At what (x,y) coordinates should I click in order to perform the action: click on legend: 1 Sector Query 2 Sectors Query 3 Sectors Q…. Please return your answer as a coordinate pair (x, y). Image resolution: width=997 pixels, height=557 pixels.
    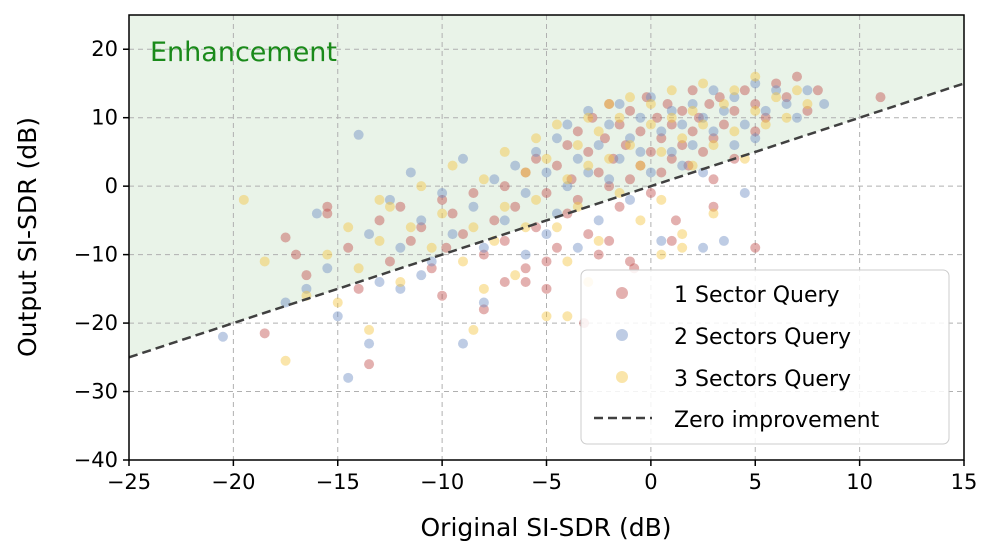
    Looking at the image, I should click on (765, 357).